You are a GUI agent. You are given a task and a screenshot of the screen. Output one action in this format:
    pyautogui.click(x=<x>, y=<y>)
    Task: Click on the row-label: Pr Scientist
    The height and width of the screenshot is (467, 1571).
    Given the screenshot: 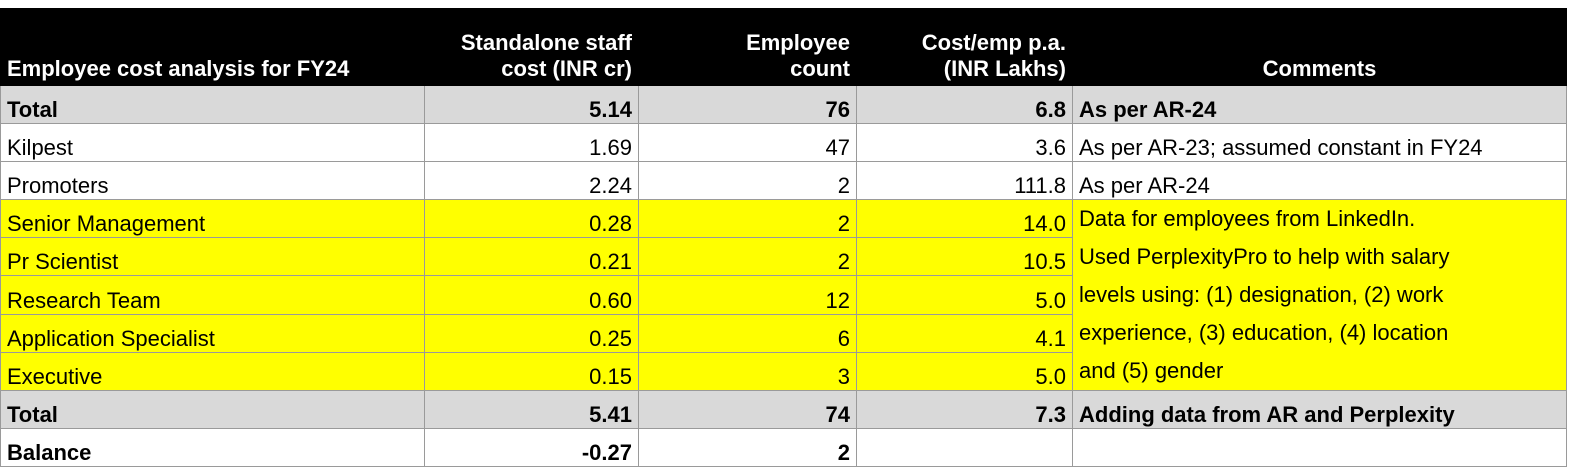 What is the action you would take?
    pyautogui.click(x=212, y=257)
    